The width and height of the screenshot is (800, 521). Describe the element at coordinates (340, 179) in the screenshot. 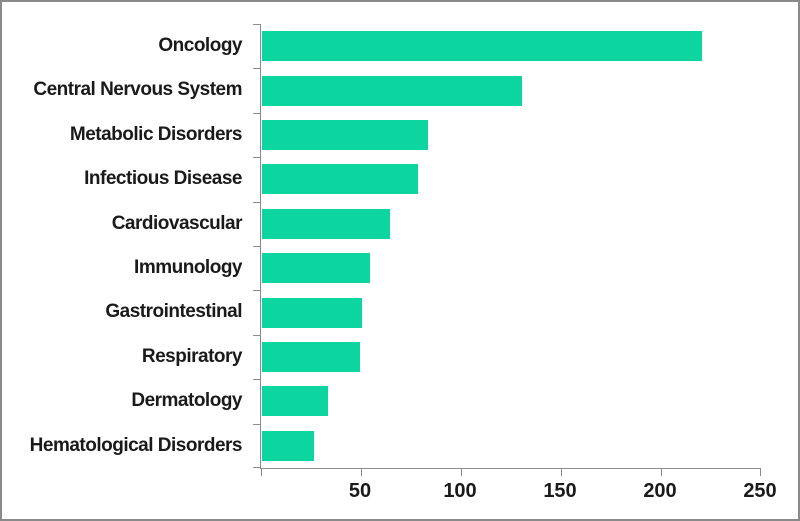

I see `bar-infectious-disease` at that location.